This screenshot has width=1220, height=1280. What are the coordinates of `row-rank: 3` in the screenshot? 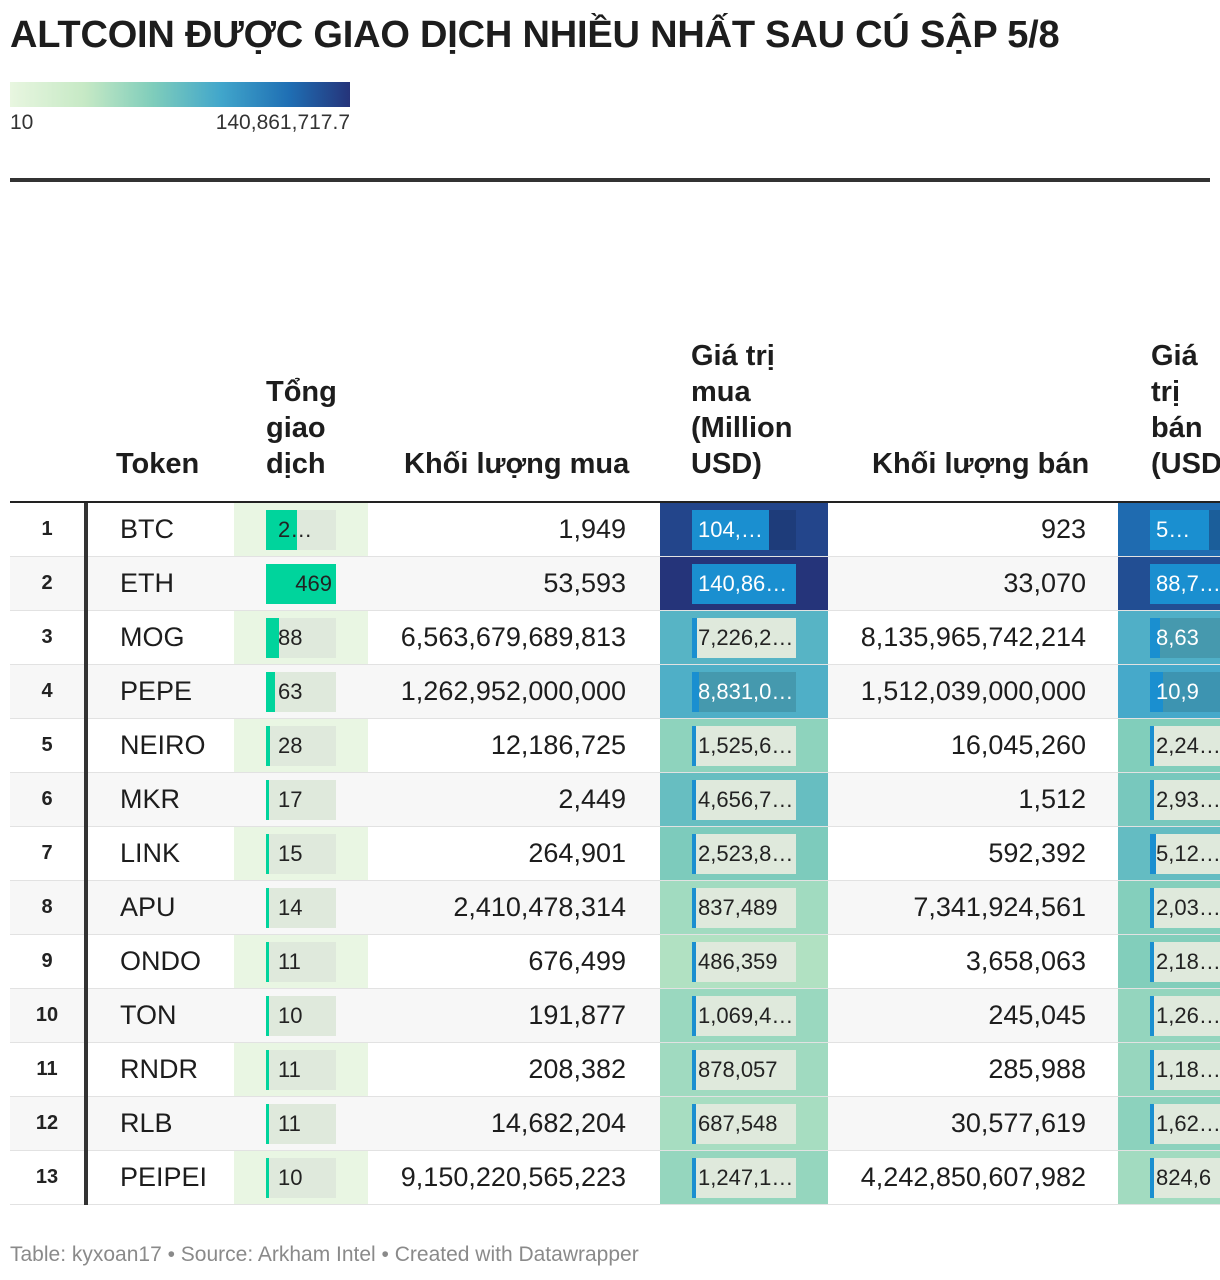 It's located at (47, 637).